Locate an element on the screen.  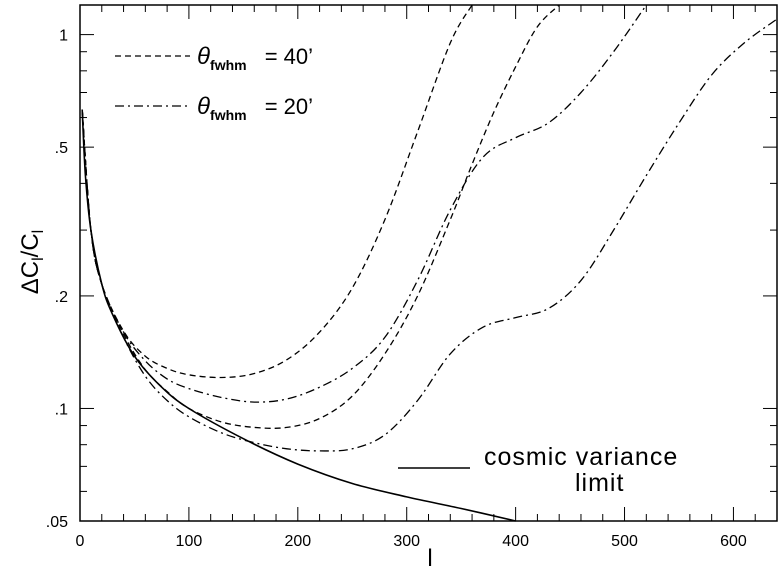
x-tick-label: 300 is located at coordinates (406, 541).